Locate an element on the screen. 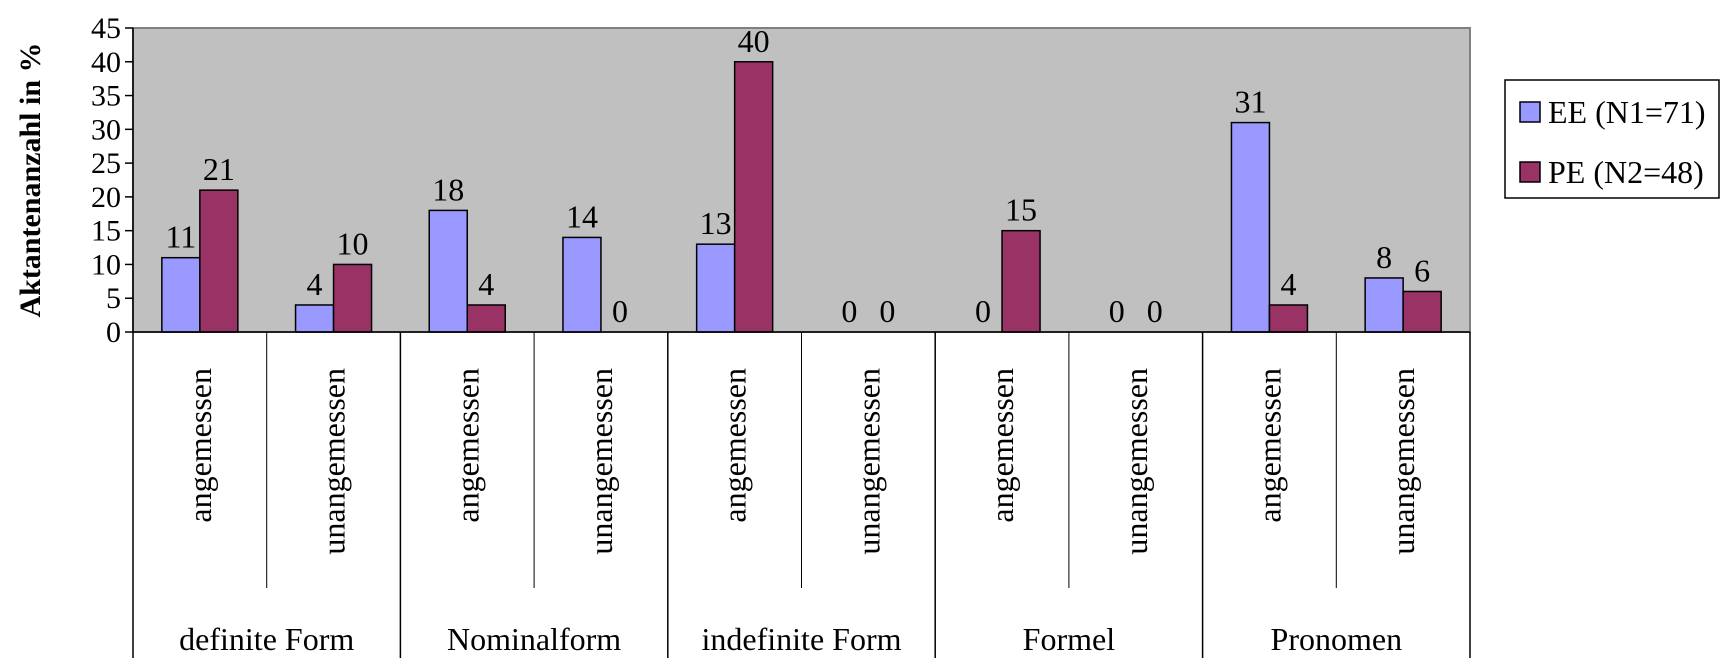 This screenshot has height=658, width=1729. y-tick-label: 40 is located at coordinates (106, 62).